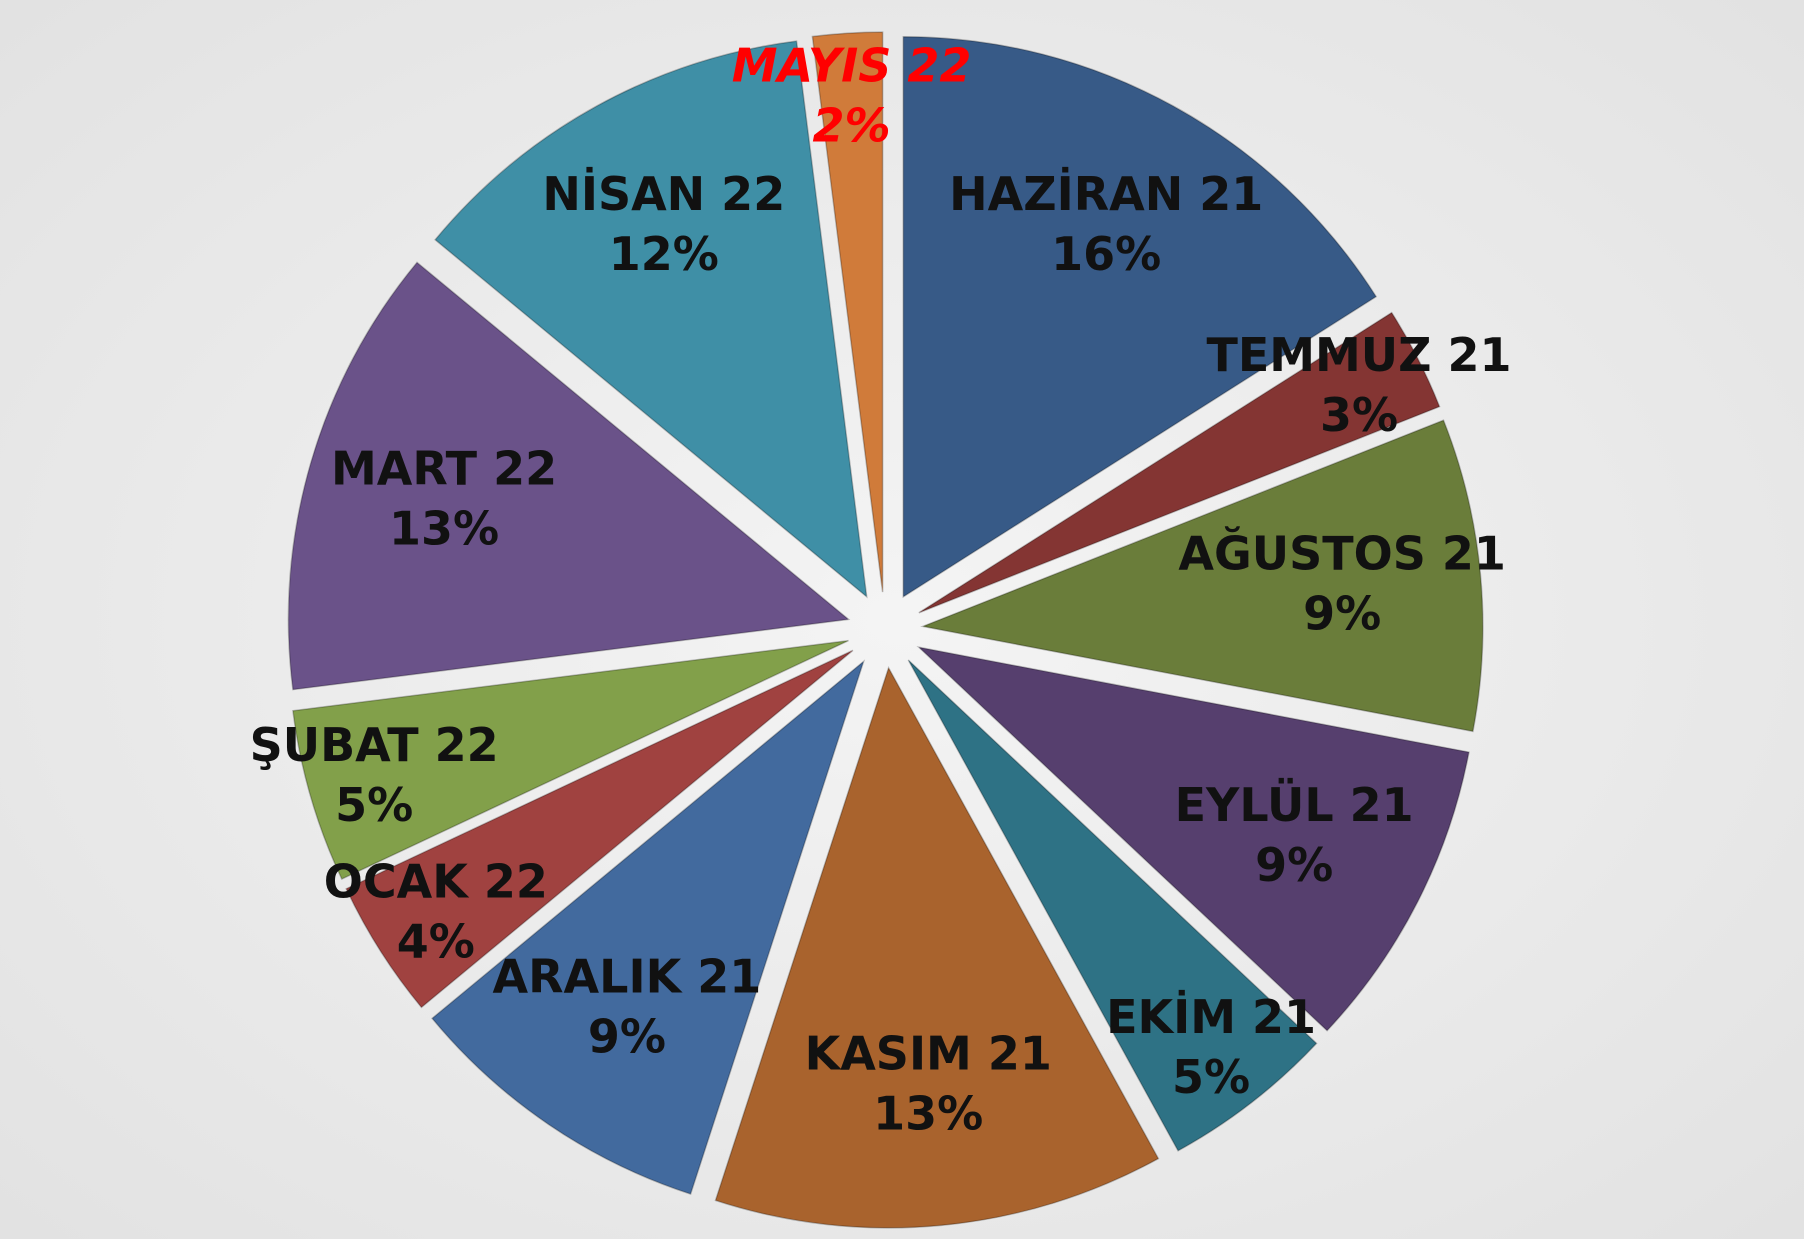  What do you see at coordinates (852, 126) in the screenshot?
I see `slice-value-label: 2%` at bounding box center [852, 126].